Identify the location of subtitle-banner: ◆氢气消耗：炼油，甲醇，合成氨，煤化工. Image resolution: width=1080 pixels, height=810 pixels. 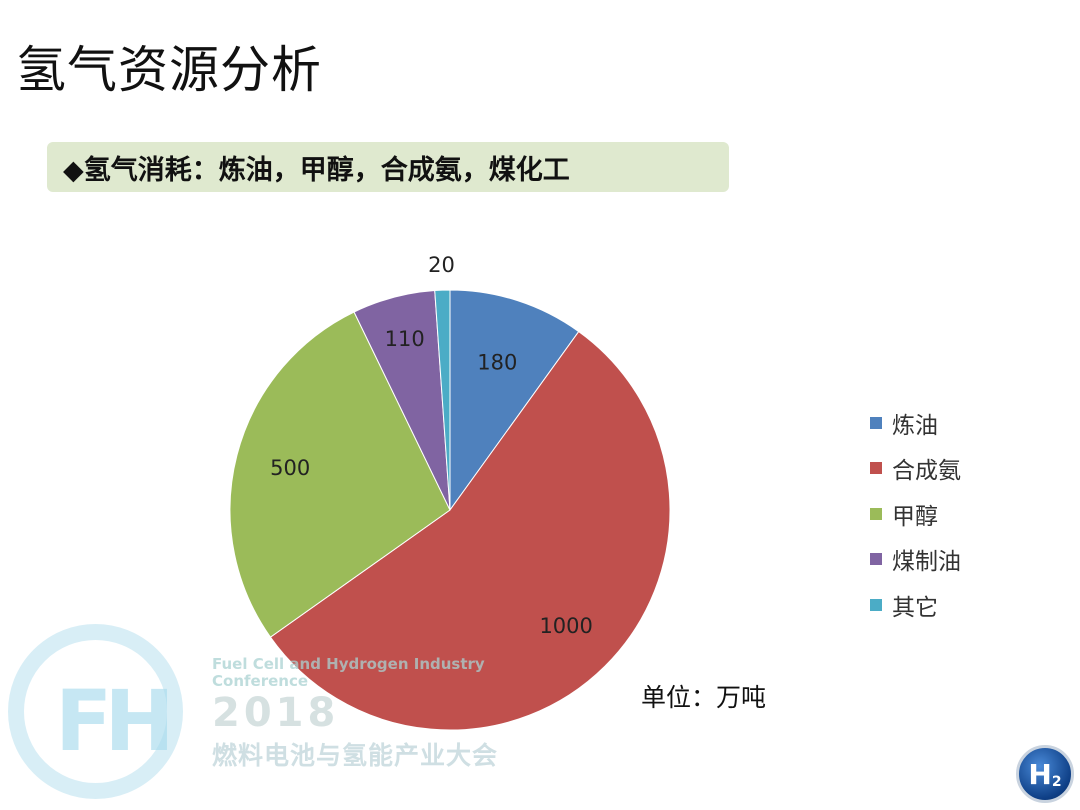
(388, 167).